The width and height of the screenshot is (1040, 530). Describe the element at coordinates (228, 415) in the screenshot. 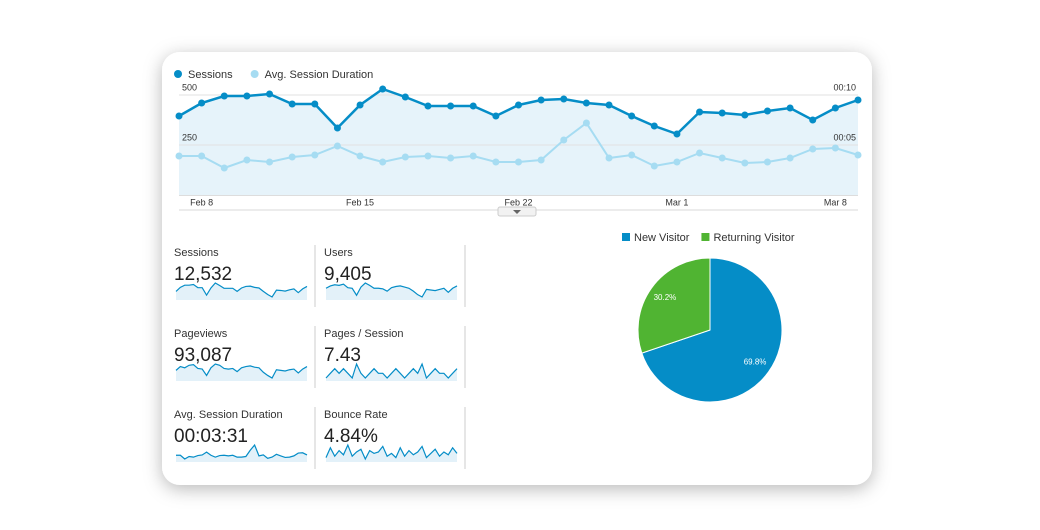

I see `scorecard-label: Avg. Session Duration` at that location.